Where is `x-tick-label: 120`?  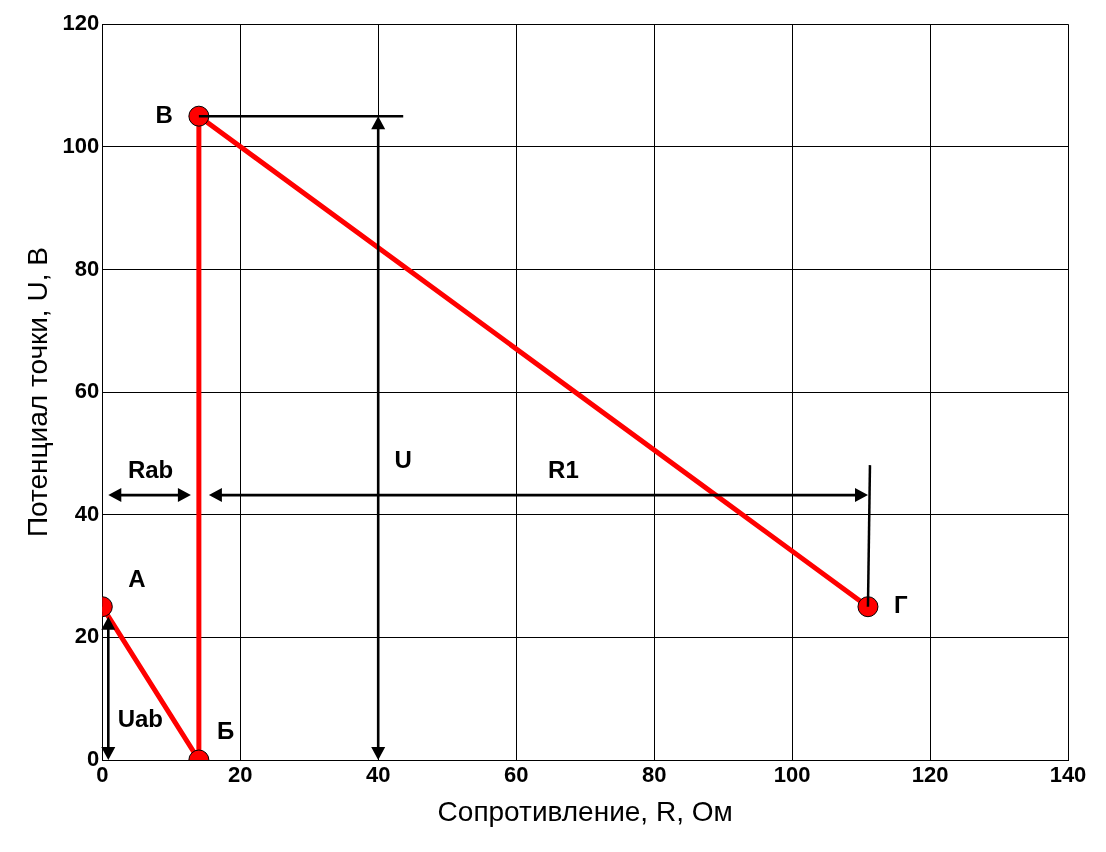
x-tick-label: 120 is located at coordinates (930, 775).